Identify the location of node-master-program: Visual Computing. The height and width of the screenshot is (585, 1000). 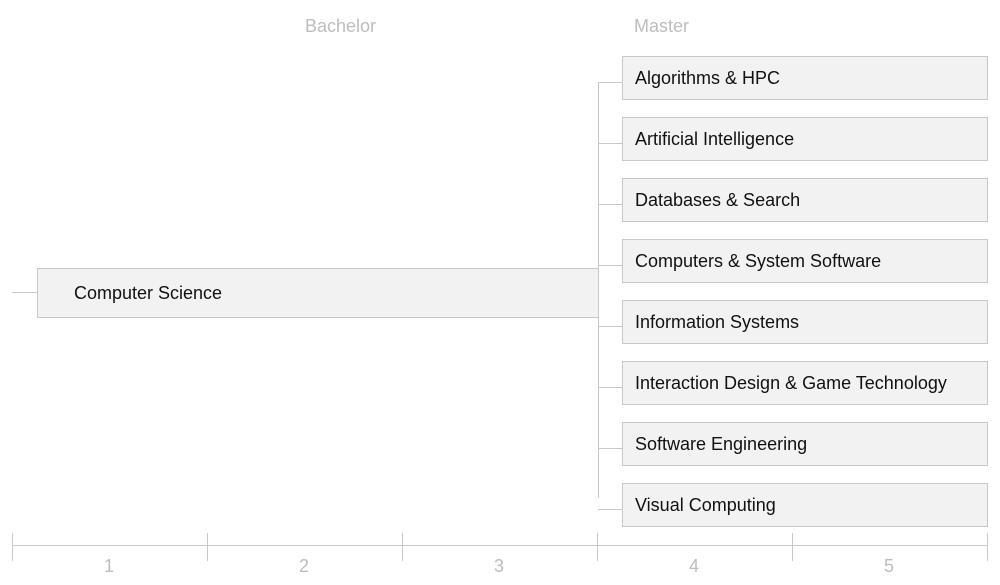
(805, 505).